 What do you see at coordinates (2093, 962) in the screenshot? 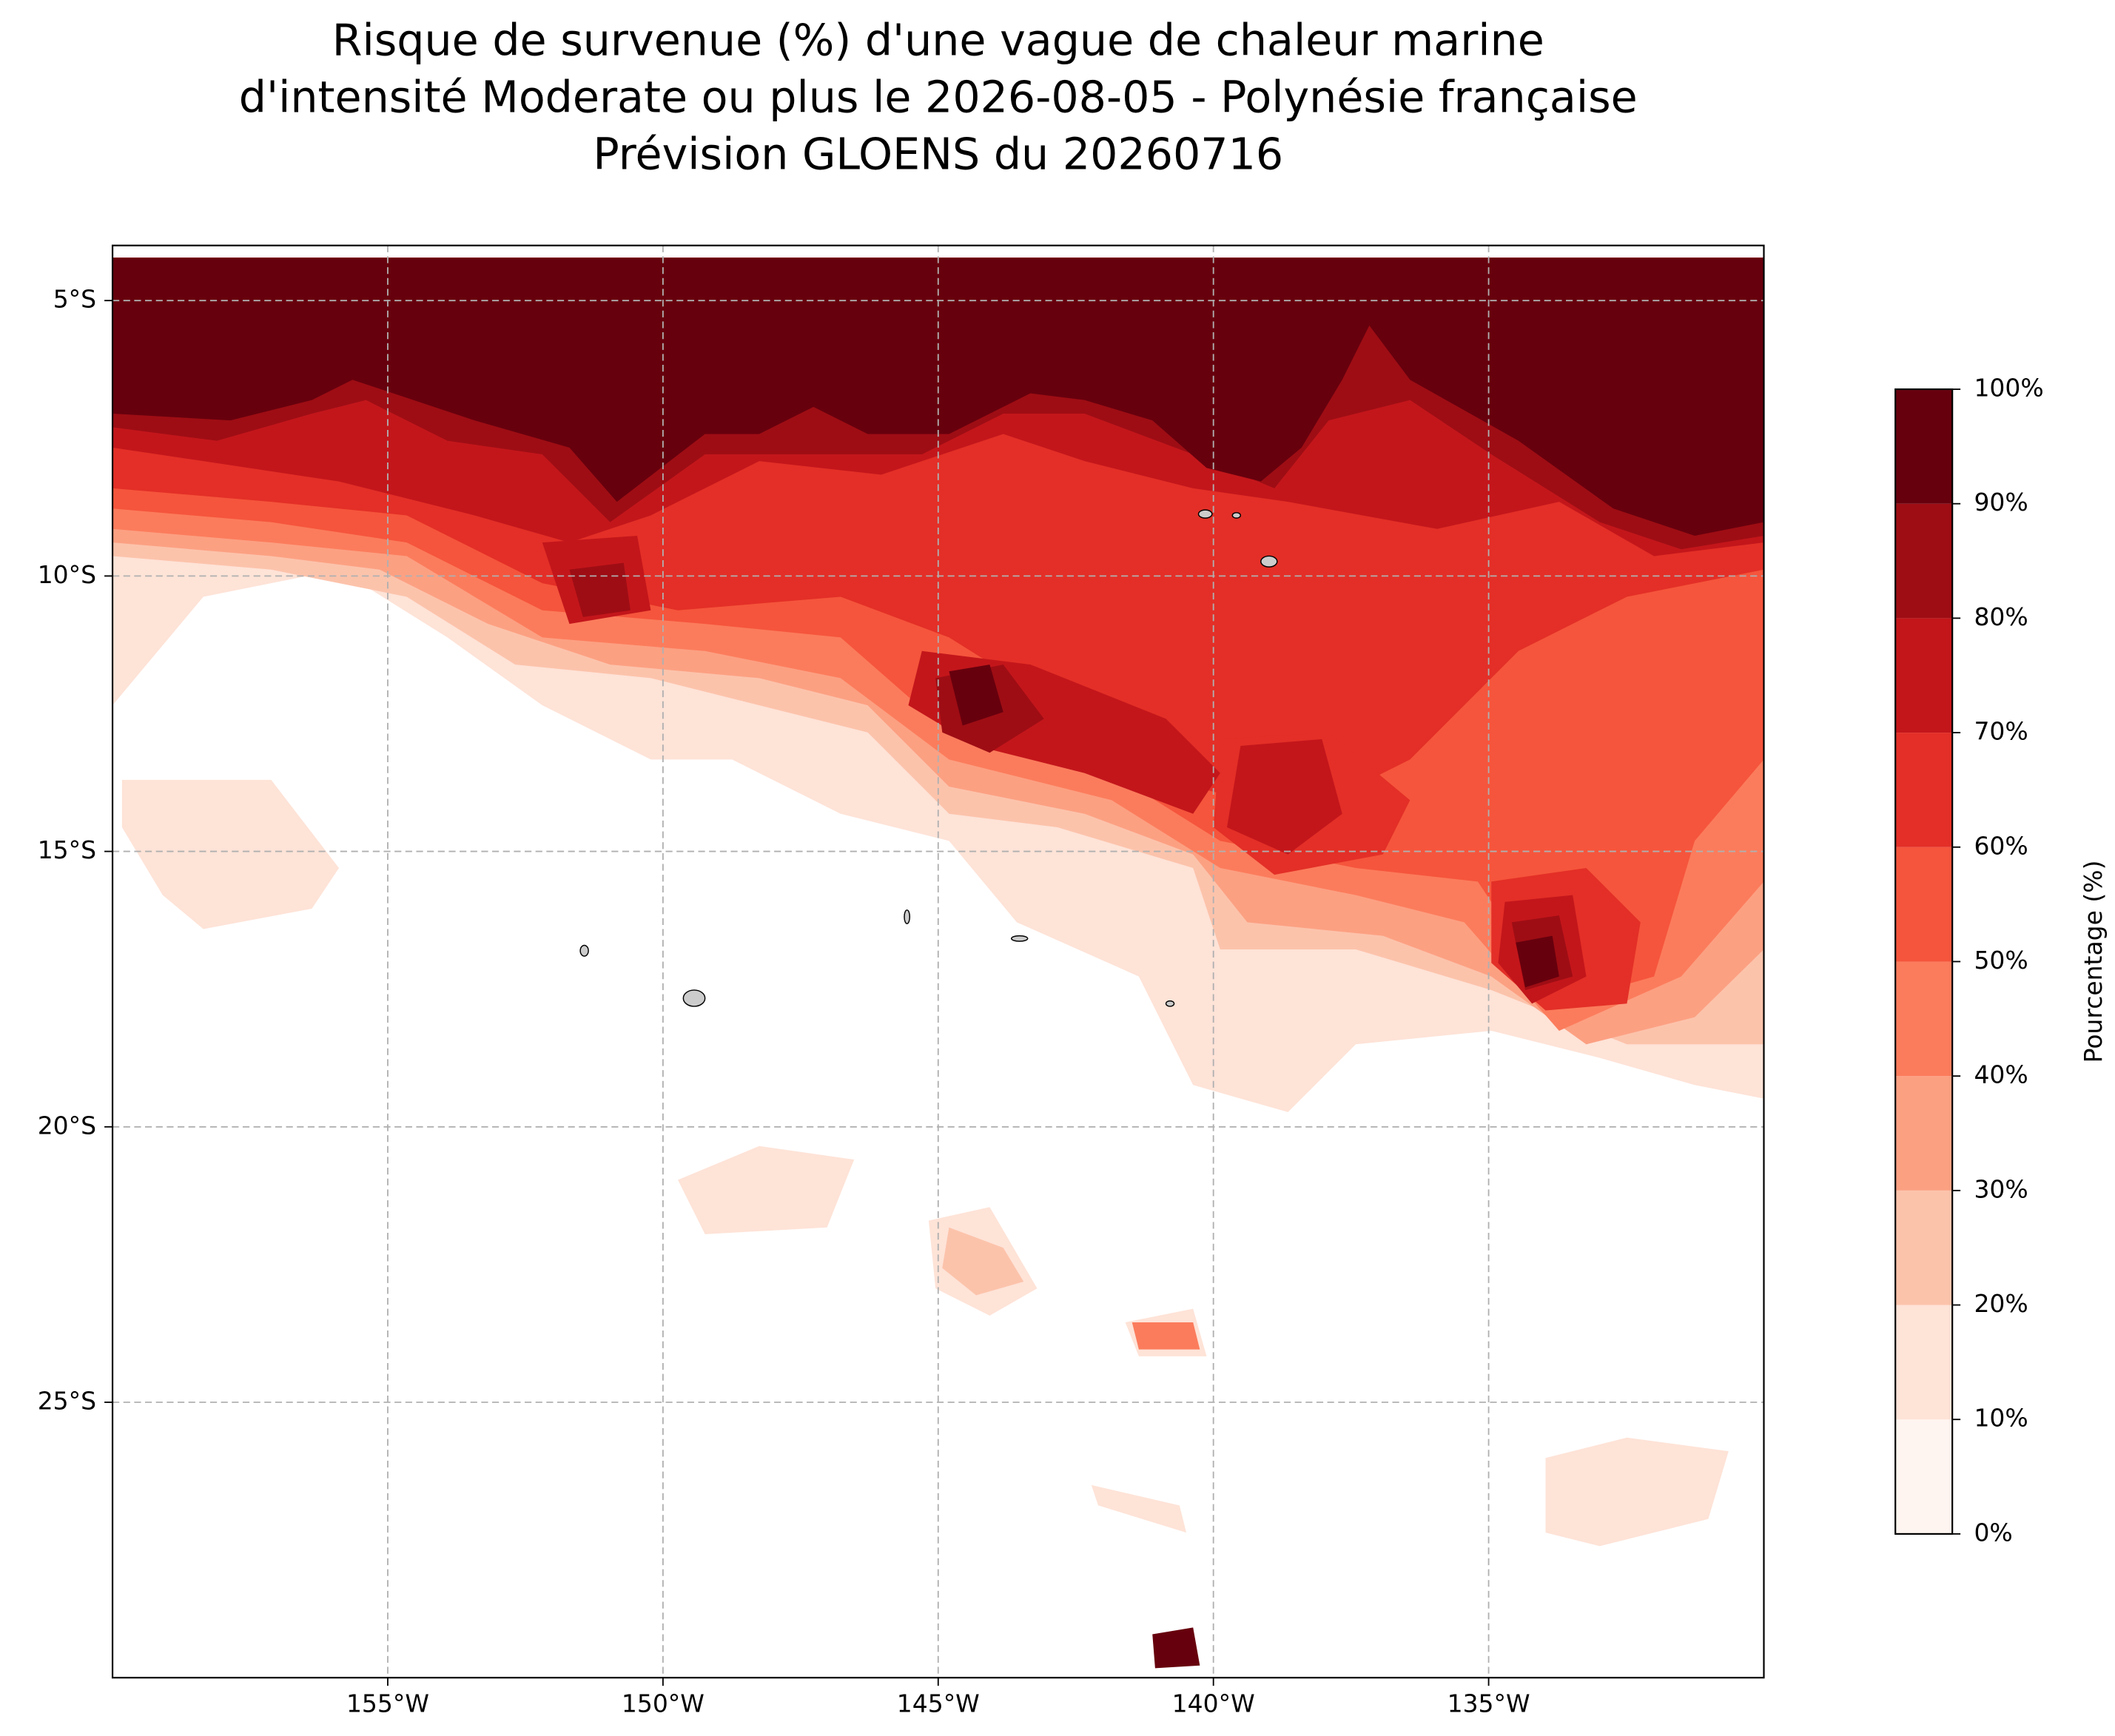
I see `colorbar-label: Pourcentage (%)` at bounding box center [2093, 962].